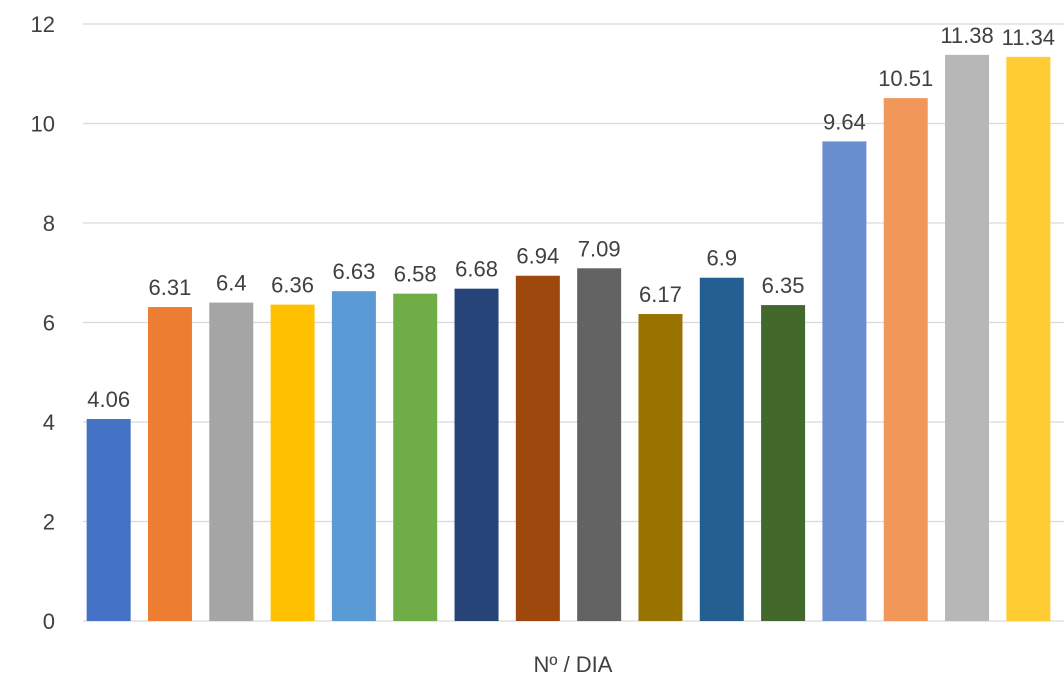  Describe the element at coordinates (49, 422) in the screenshot. I see `y-tick-label: 4` at that location.